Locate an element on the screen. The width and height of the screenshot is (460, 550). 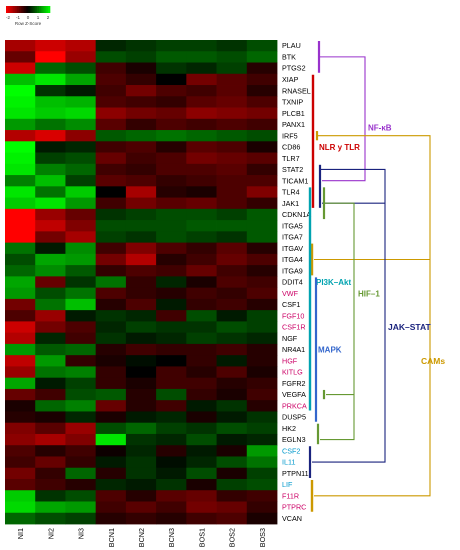
sample-label: BOS1 is located at coordinates (201, 537).